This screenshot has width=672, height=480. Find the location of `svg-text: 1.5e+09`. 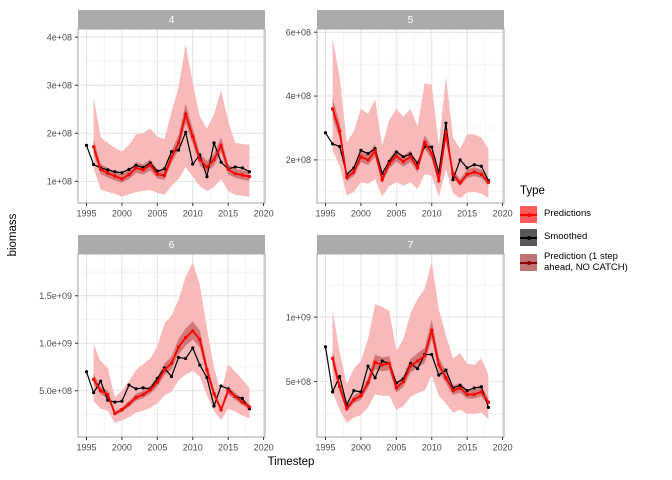

svg-text: 1.5e+09 is located at coordinates (55, 296).